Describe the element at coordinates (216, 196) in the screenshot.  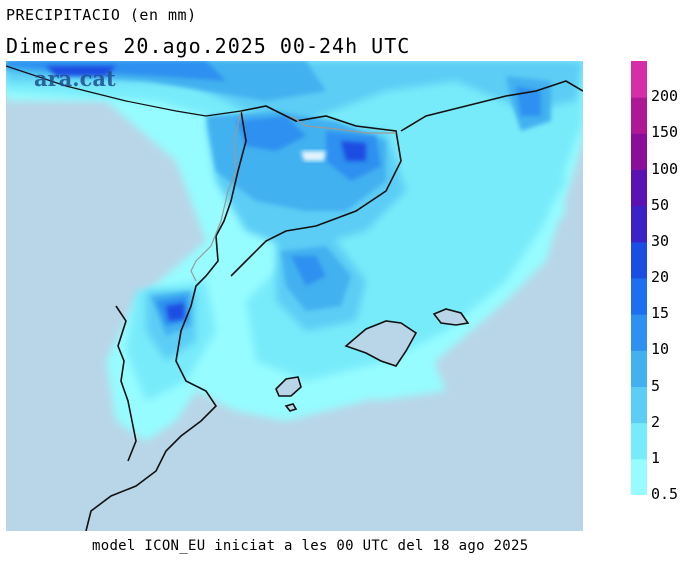
I see `border-catalonia` at that location.